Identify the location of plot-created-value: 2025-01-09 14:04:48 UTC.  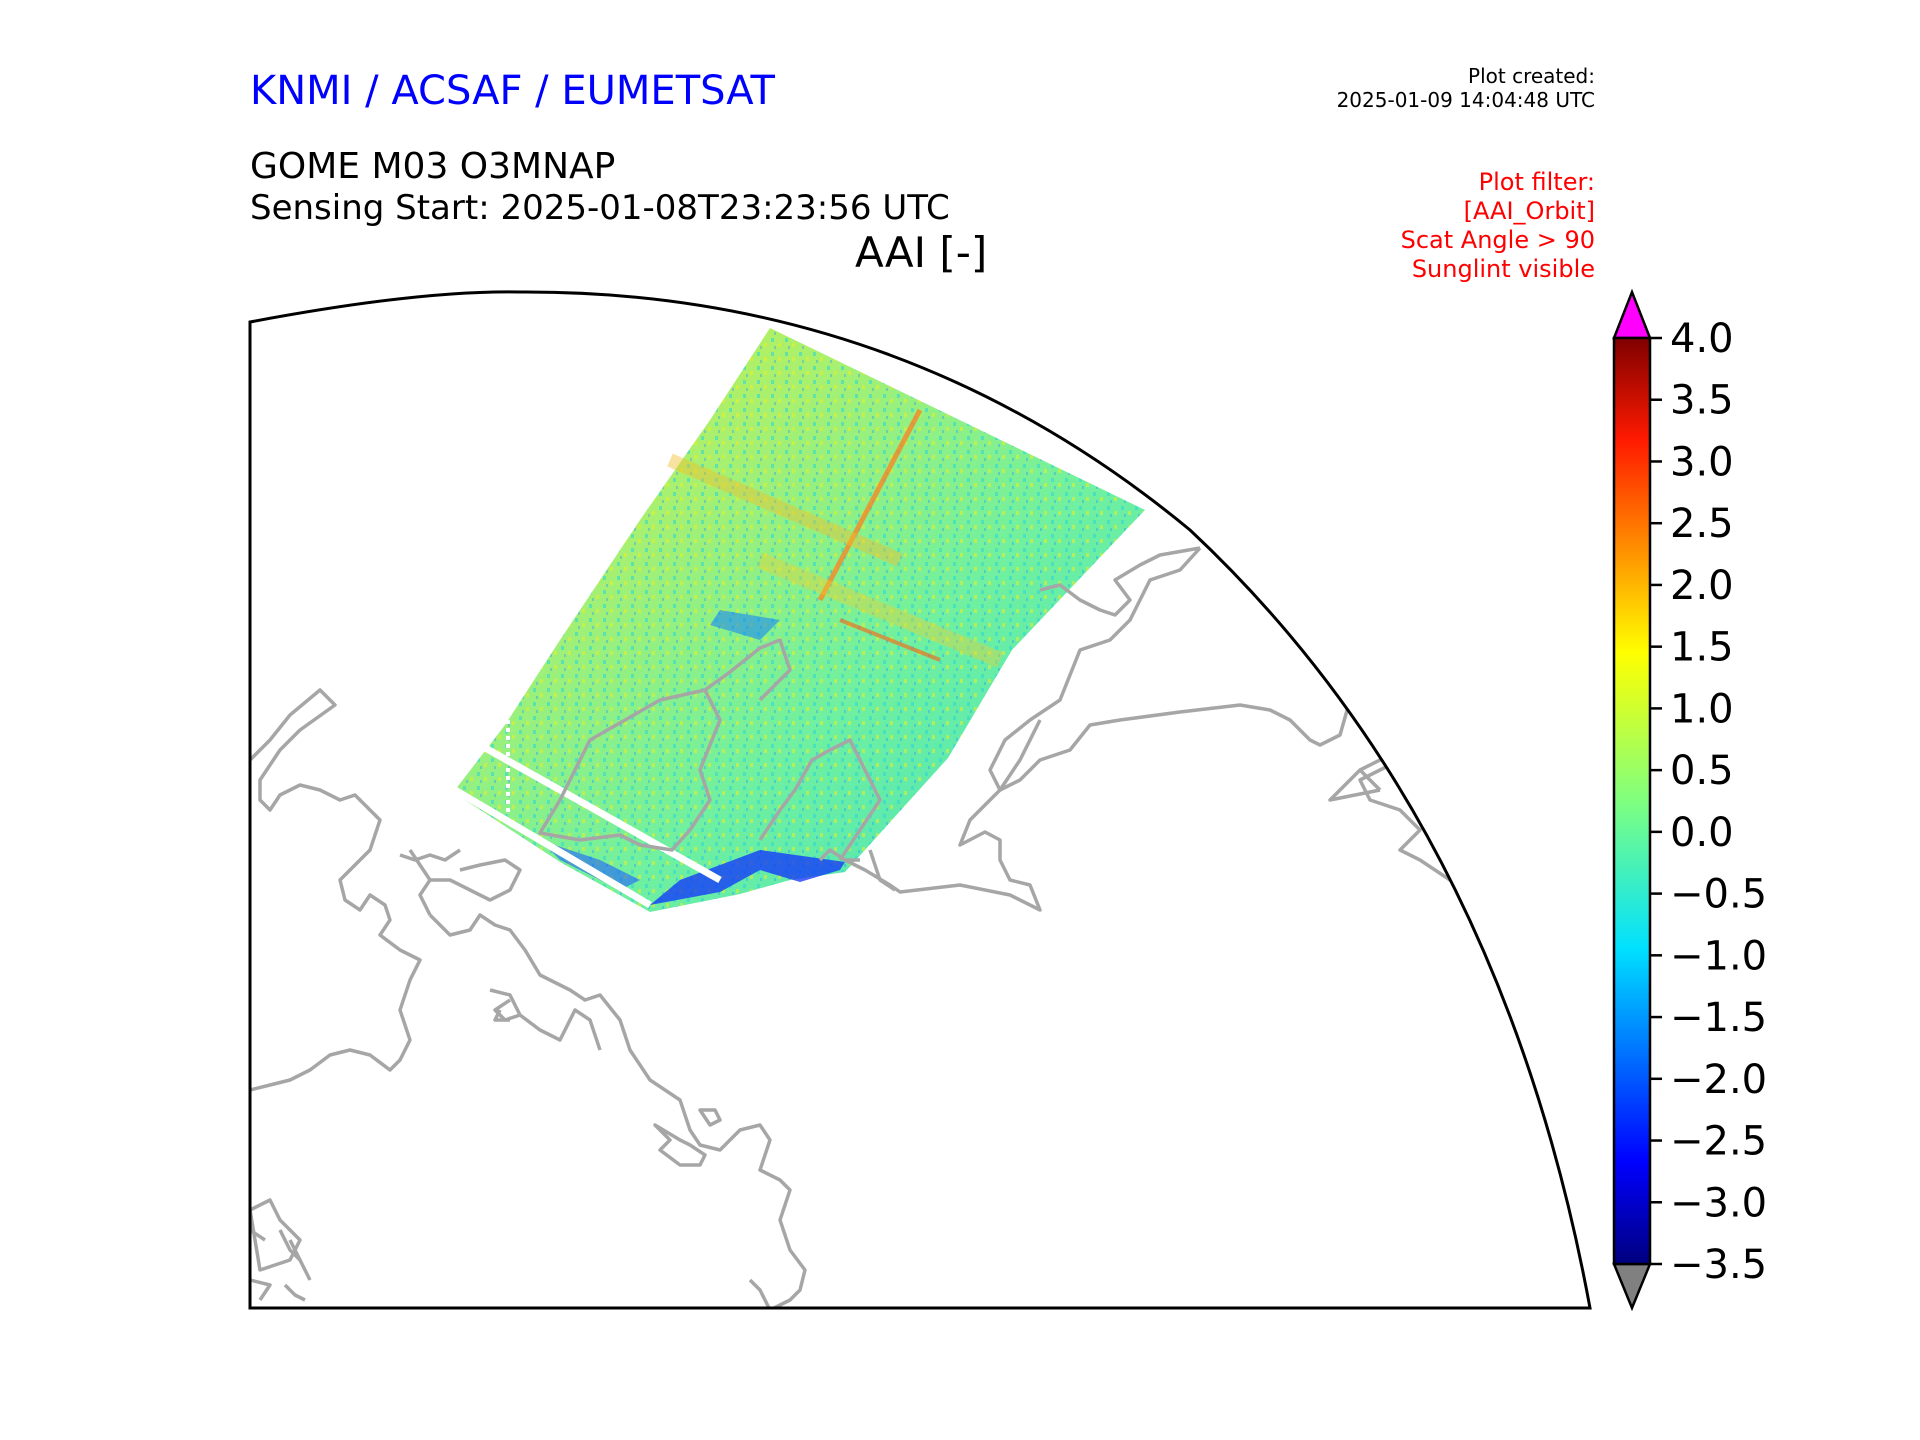
(1465, 100).